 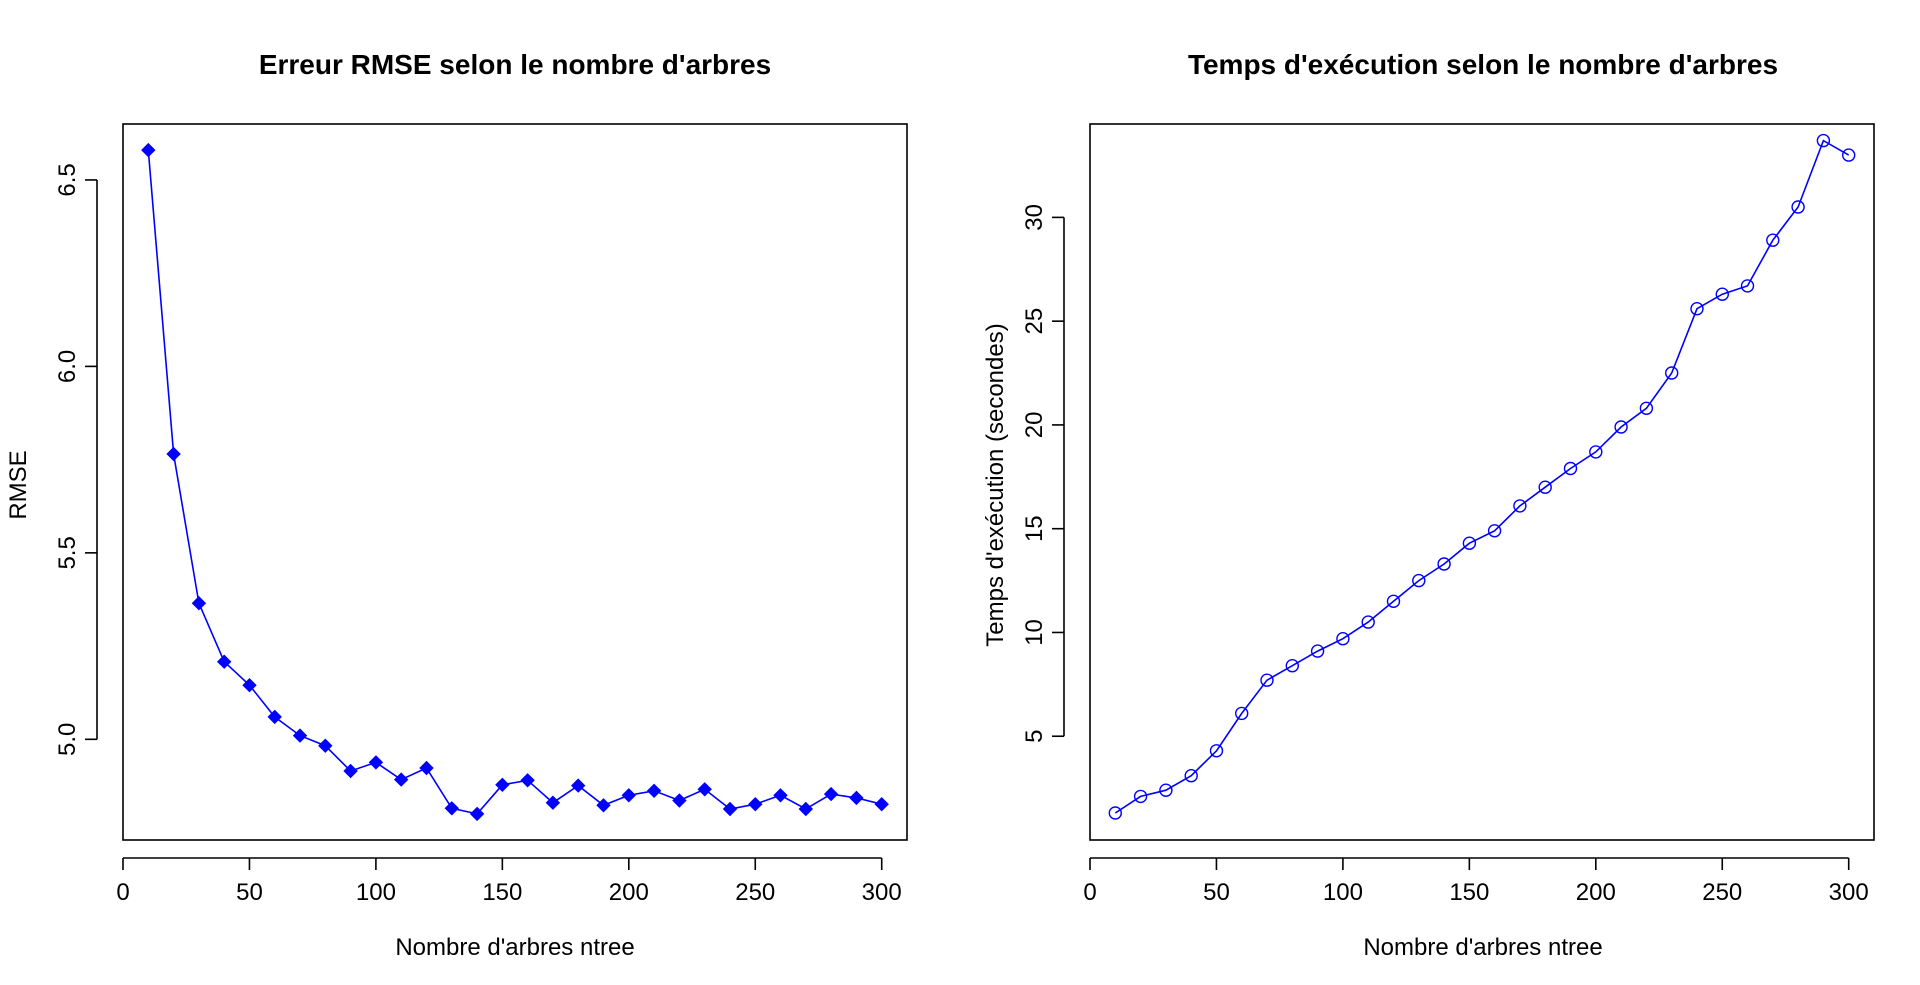 What do you see at coordinates (1043, 473) in the screenshot?
I see `time-chart-y-axis: 5 10 15 20 25 30` at bounding box center [1043, 473].